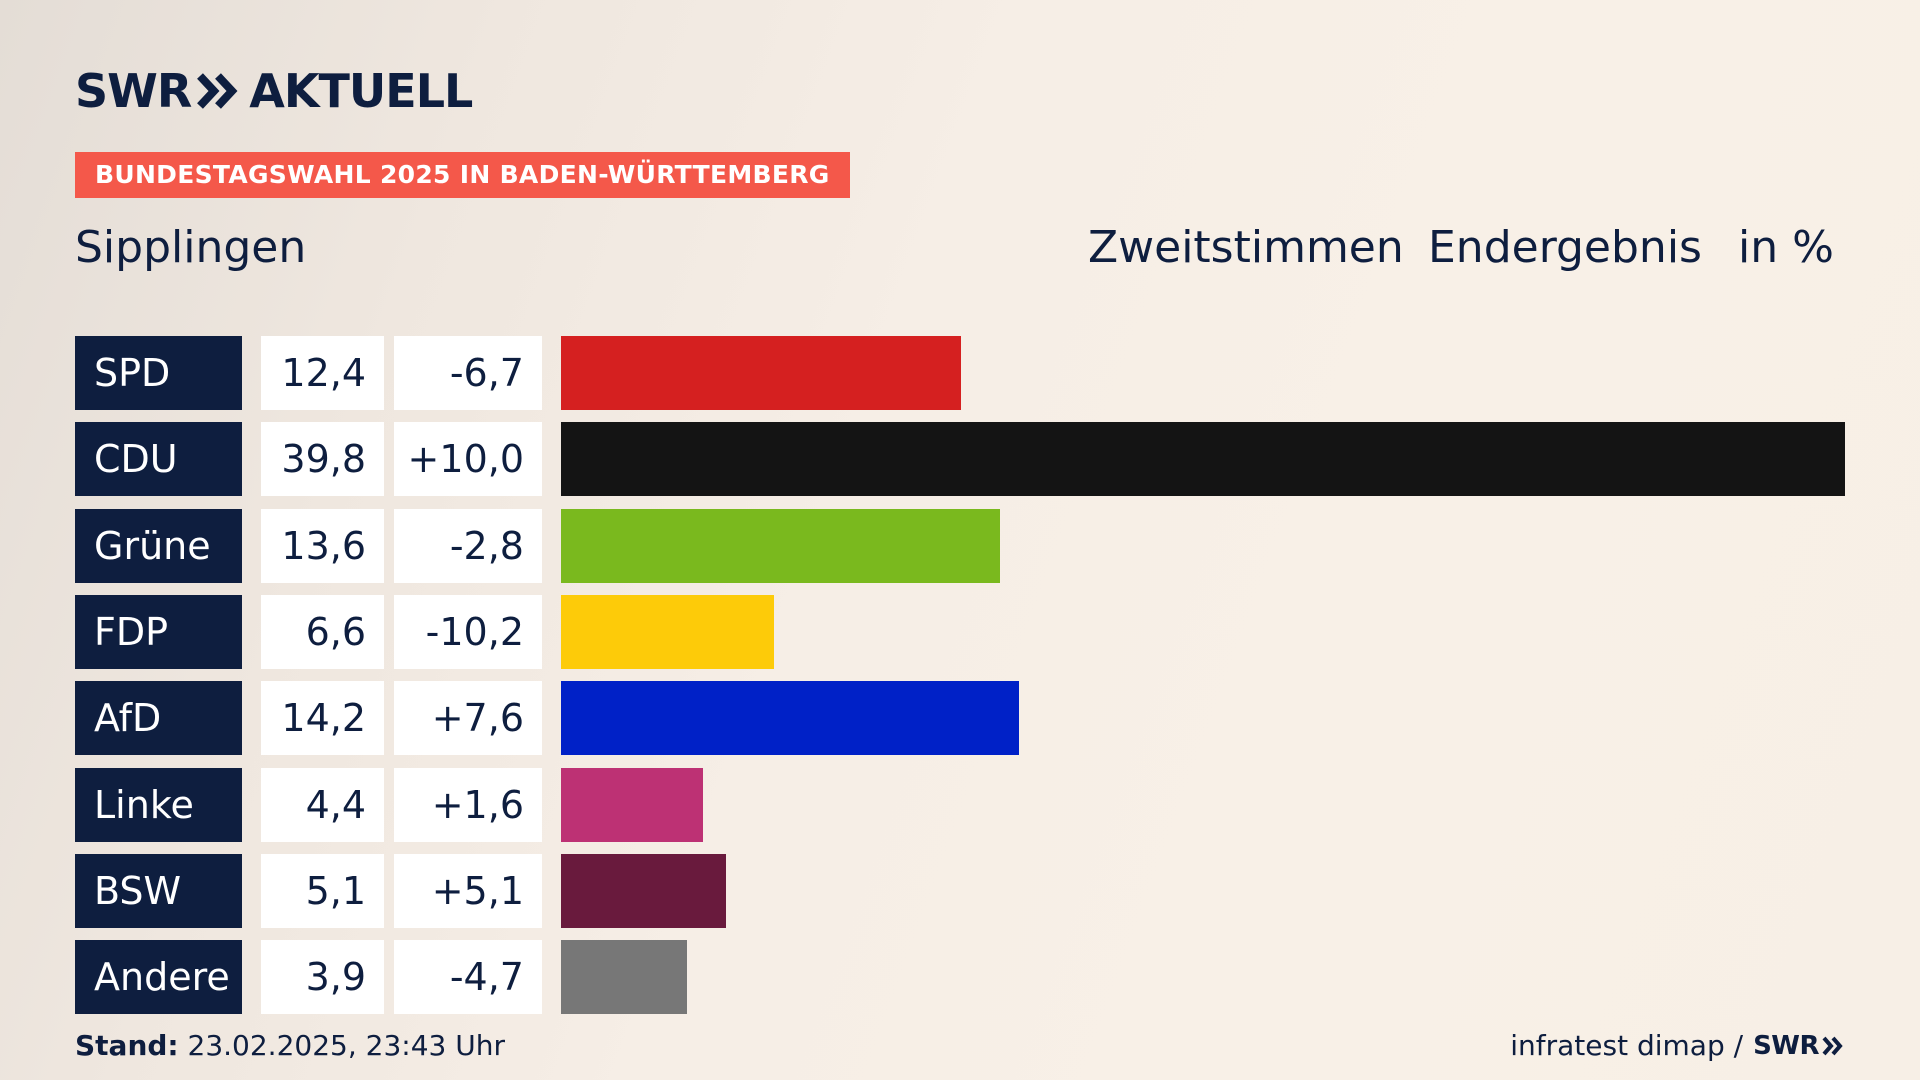  What do you see at coordinates (133, 91) in the screenshot?
I see `logo-swr-text: SWR` at bounding box center [133, 91].